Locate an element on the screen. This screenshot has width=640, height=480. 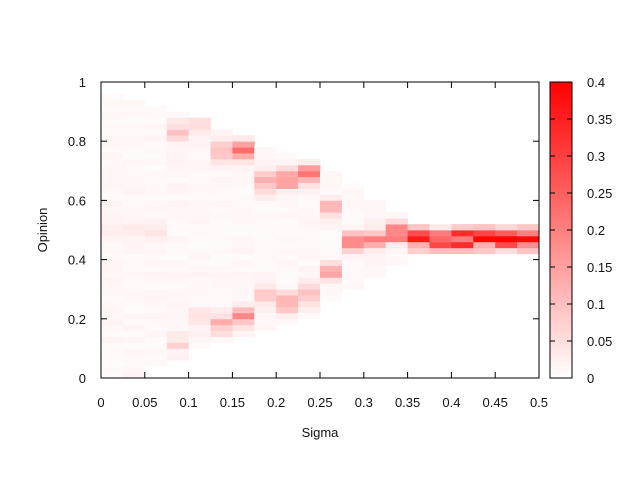
colorbar-tick-label: 0.35 is located at coordinates (599, 119).